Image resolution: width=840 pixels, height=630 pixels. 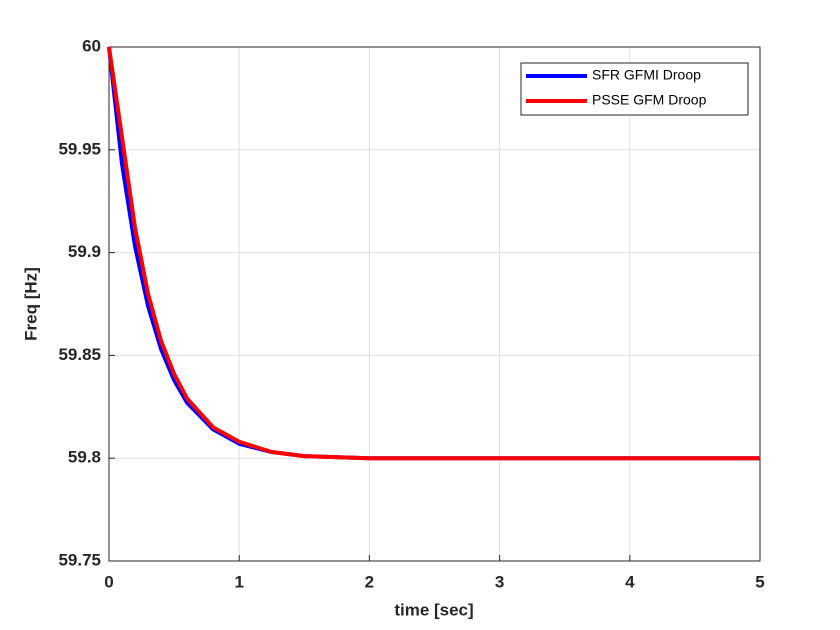 I want to click on y-tick-label: 60, so click(x=91, y=45).